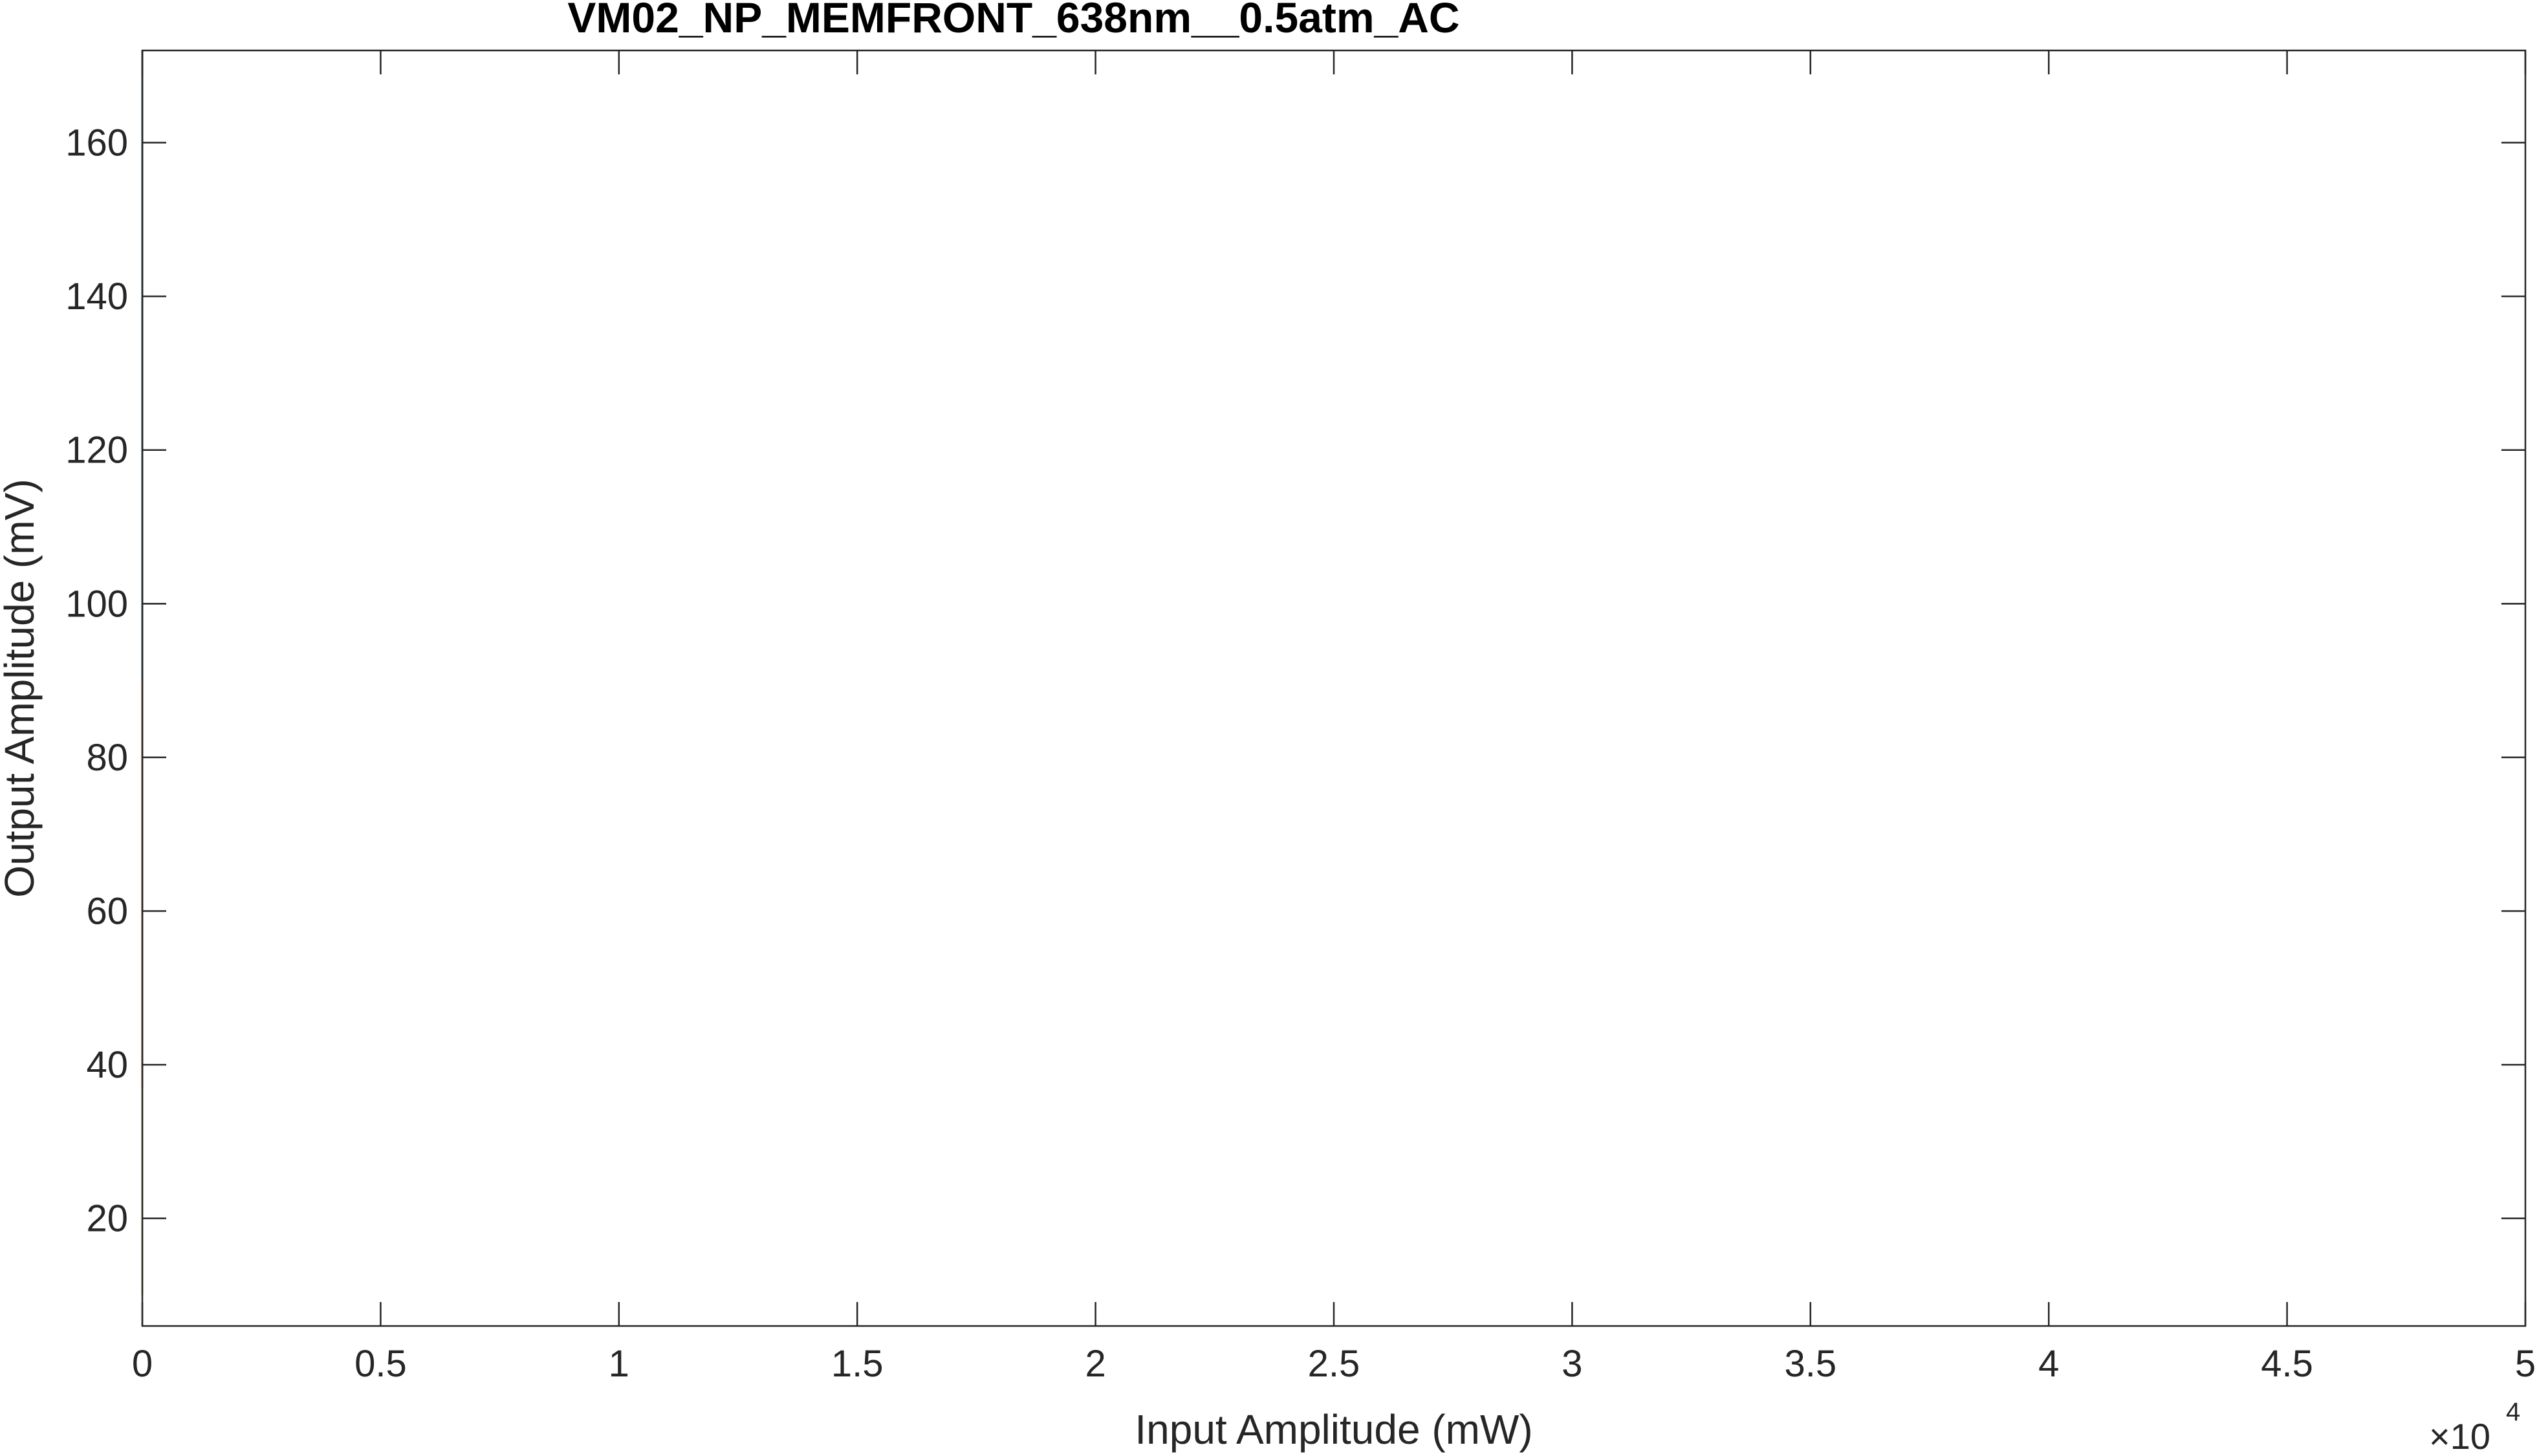 The width and height of the screenshot is (2537, 1456). What do you see at coordinates (2513, 1412) in the screenshot?
I see `x-exponent-power: 4` at bounding box center [2513, 1412].